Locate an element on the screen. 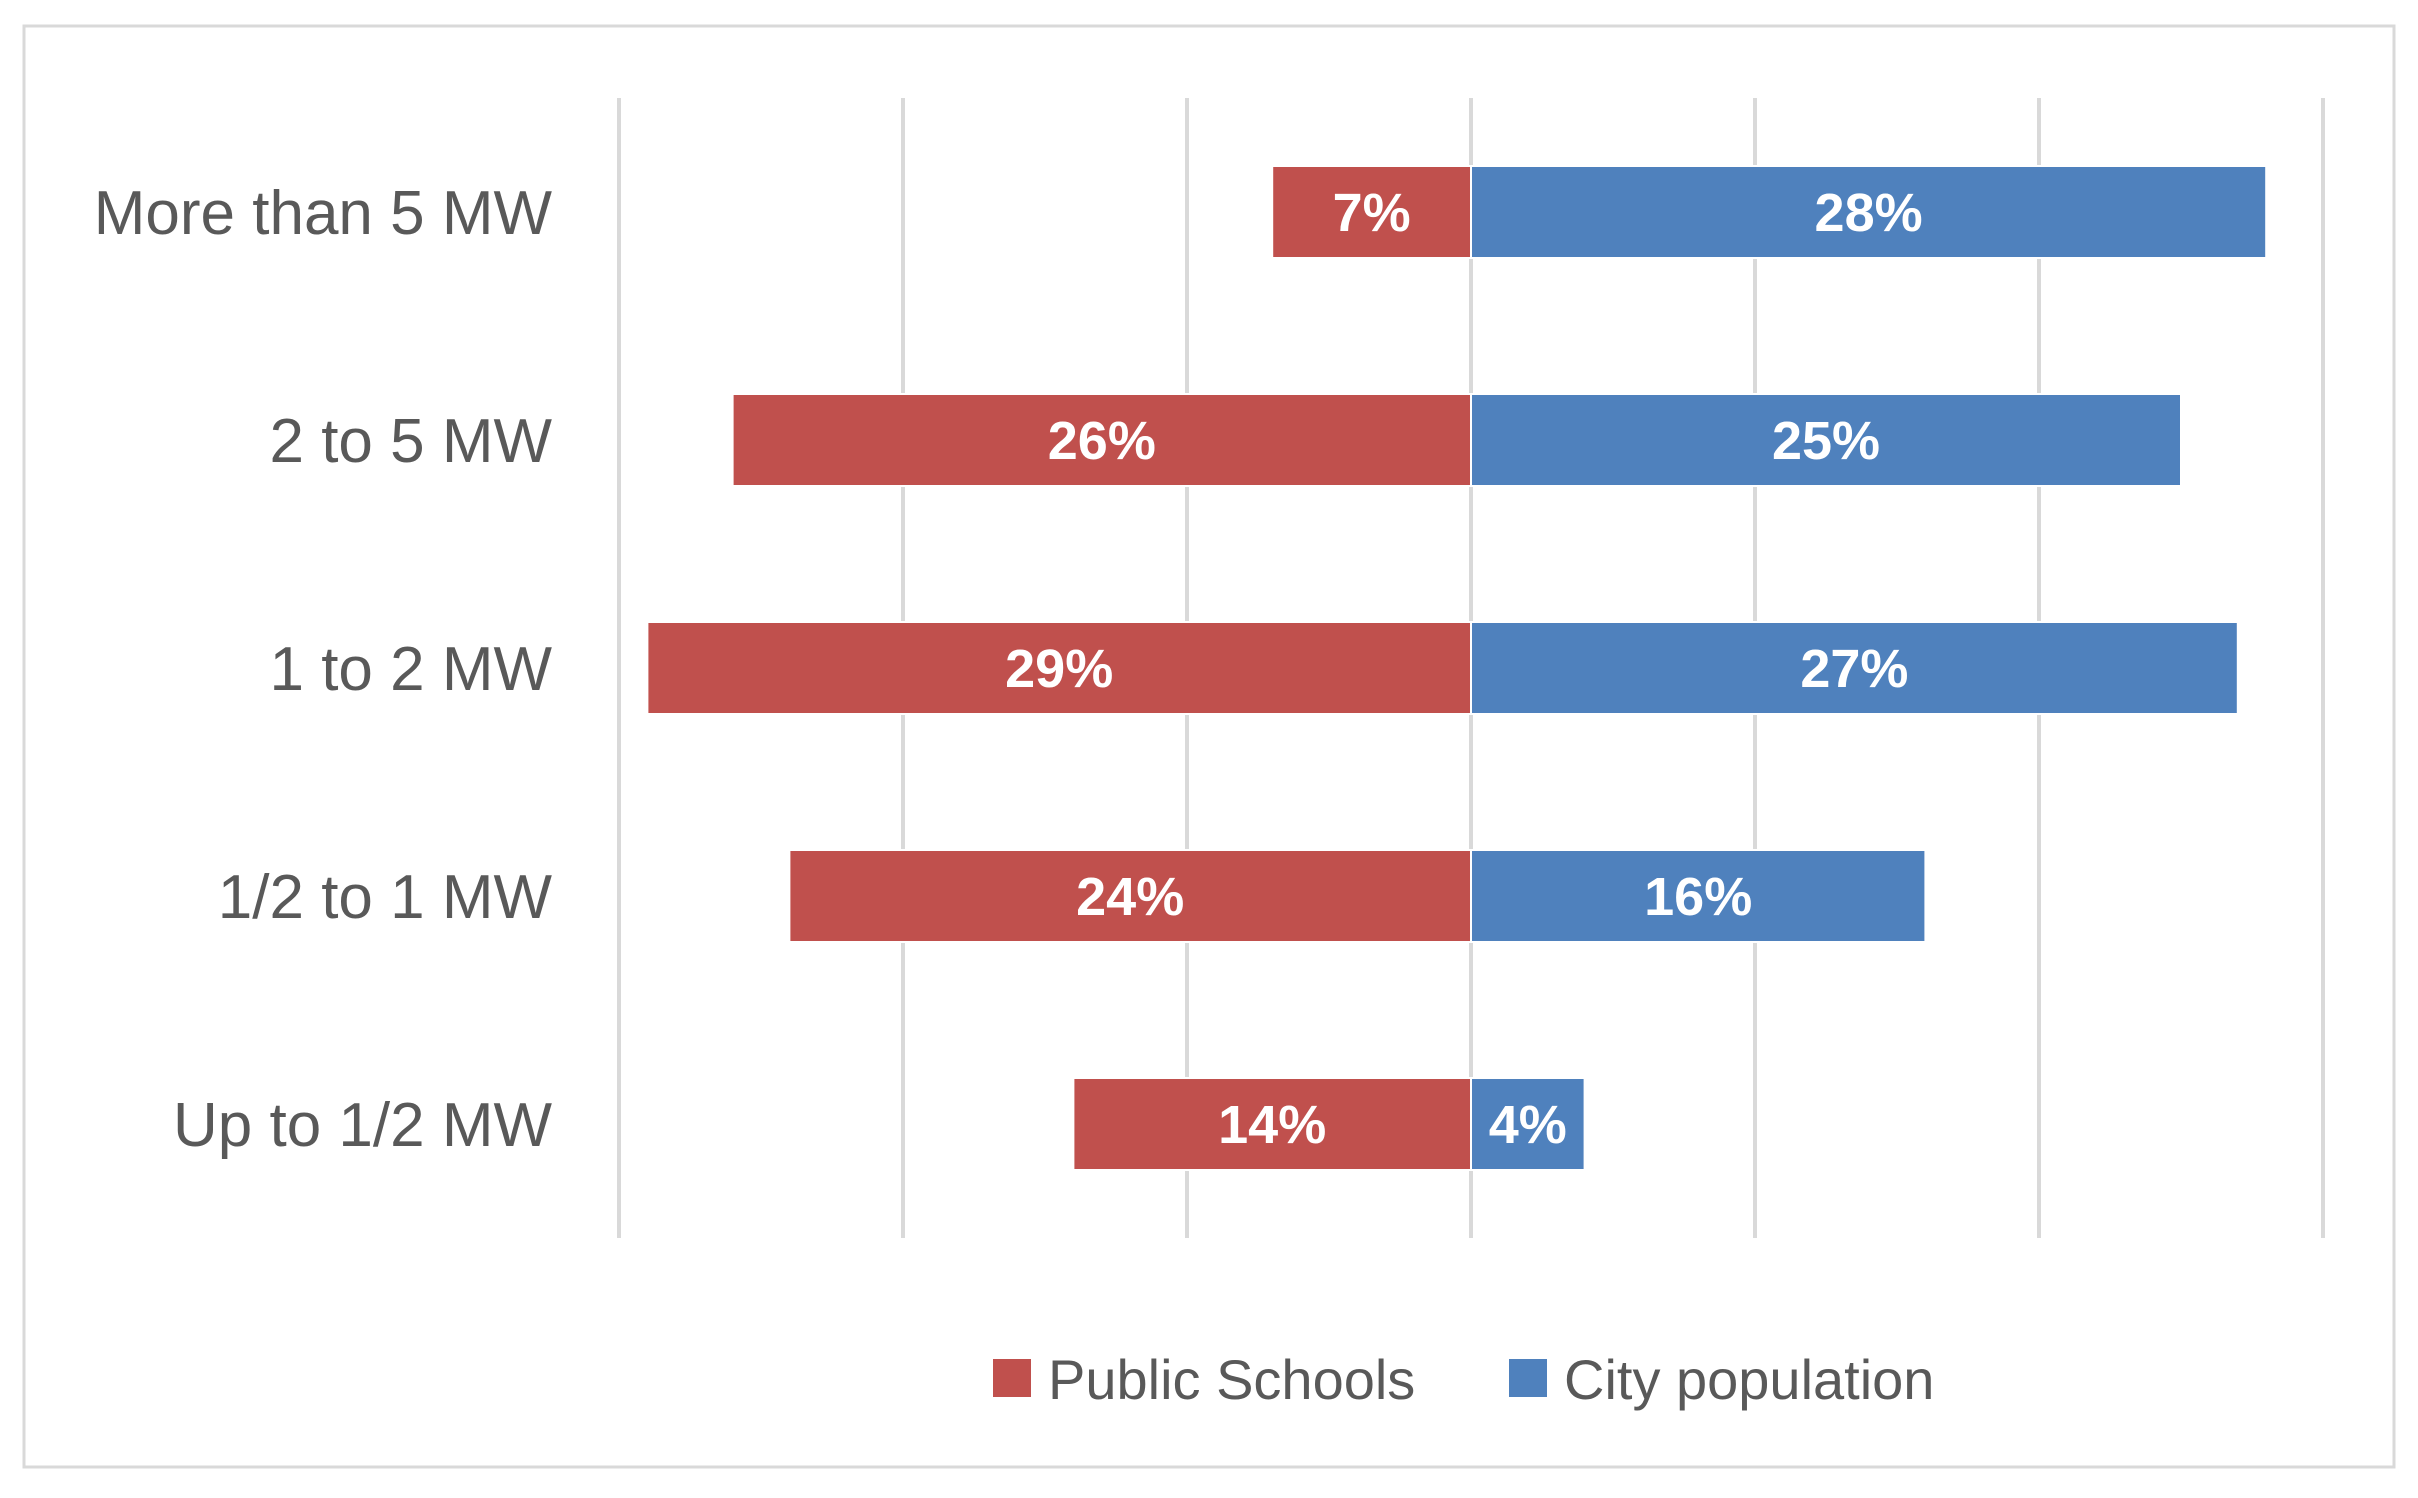  bar-city-population-1-to-2-mw is located at coordinates (1854, 668).